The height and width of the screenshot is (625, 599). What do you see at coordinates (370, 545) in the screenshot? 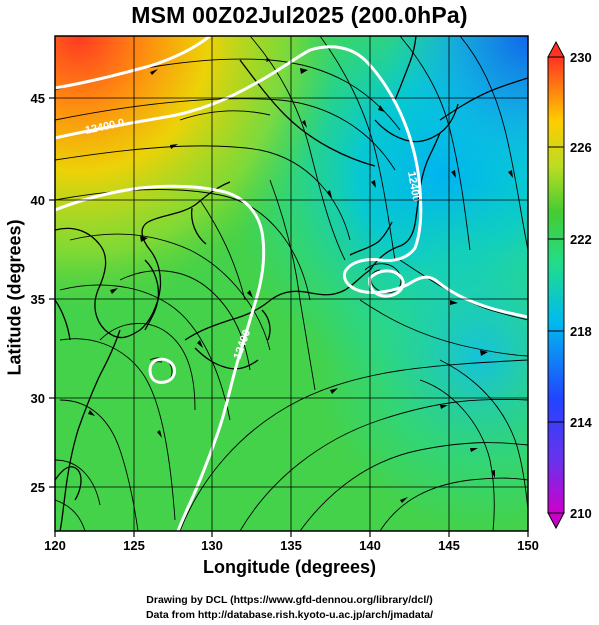
I see `x-tick-140: 140` at bounding box center [370, 545].